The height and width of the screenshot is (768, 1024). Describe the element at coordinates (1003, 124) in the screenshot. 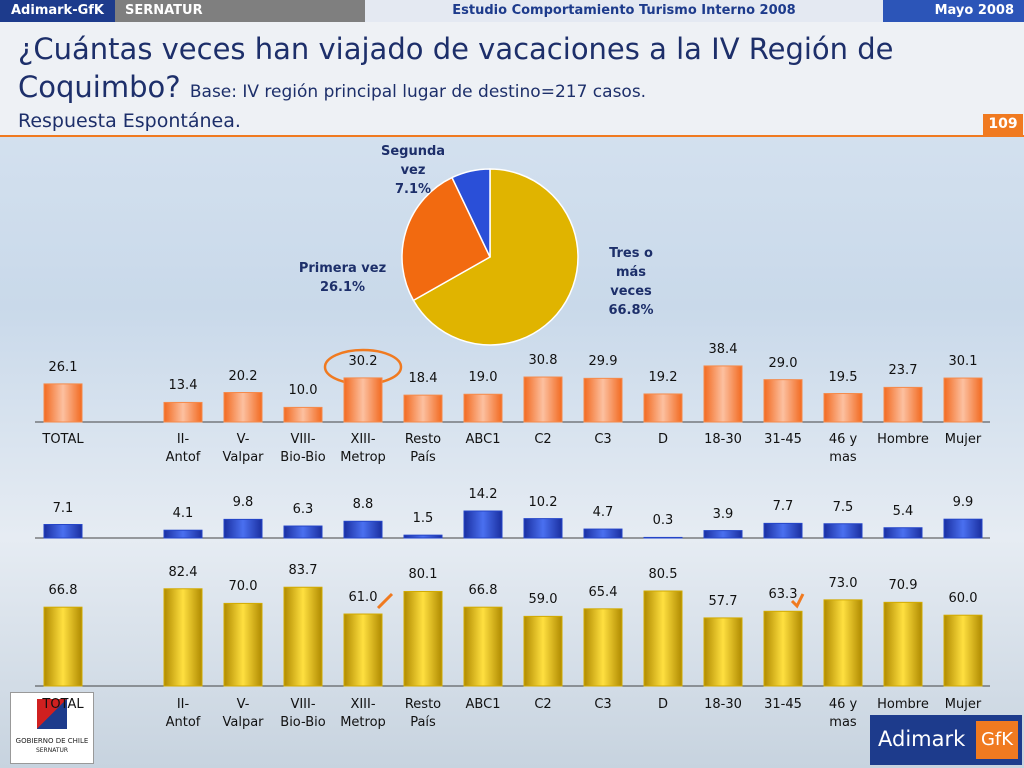

I see `page-number: 109` at that location.